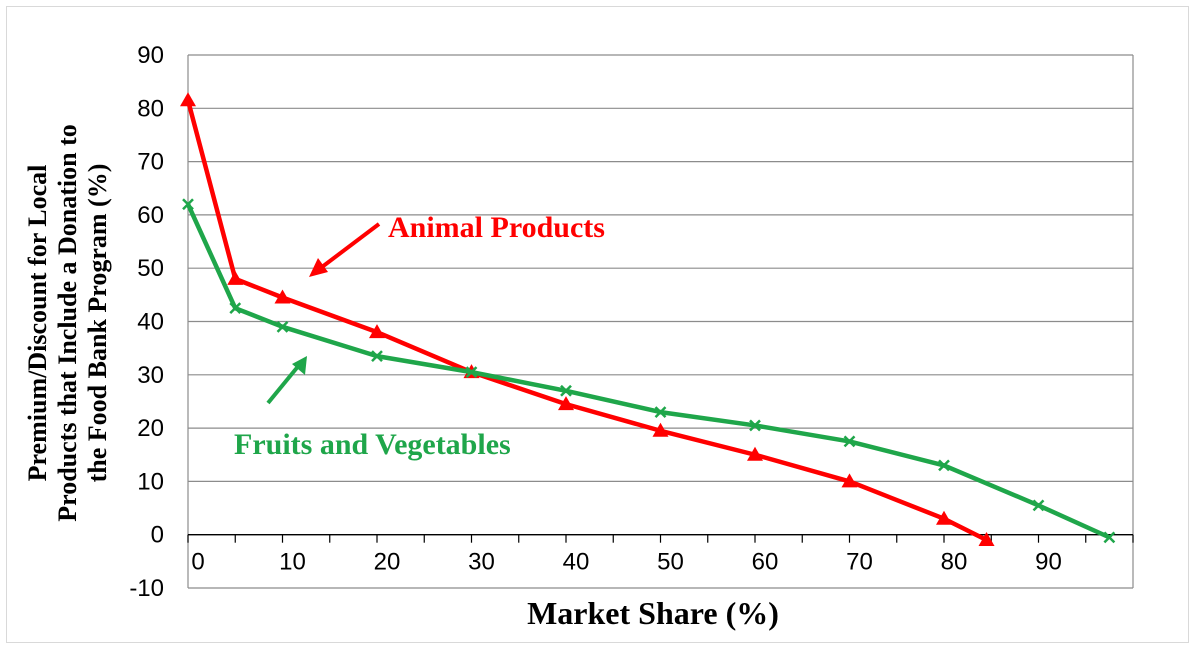 Image resolution: width=1194 pixels, height=647 pixels. I want to click on y-tick-label: 80, so click(150, 108).